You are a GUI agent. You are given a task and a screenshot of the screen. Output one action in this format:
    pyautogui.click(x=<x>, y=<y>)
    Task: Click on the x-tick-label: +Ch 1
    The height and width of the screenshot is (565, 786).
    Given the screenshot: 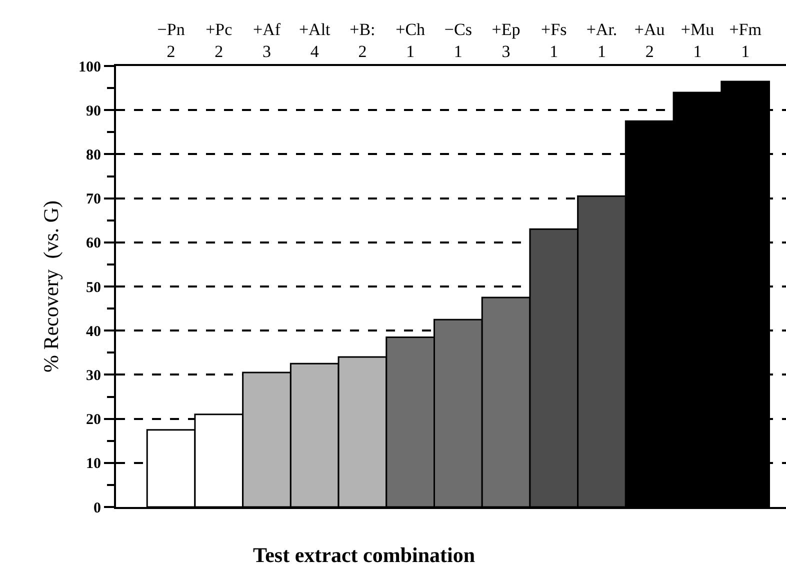 What is the action you would take?
    pyautogui.click(x=411, y=41)
    